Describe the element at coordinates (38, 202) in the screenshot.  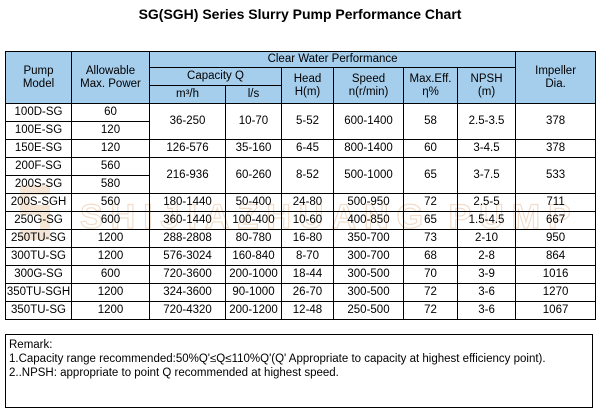
I see `cell-model: 200S-SGH` at that location.